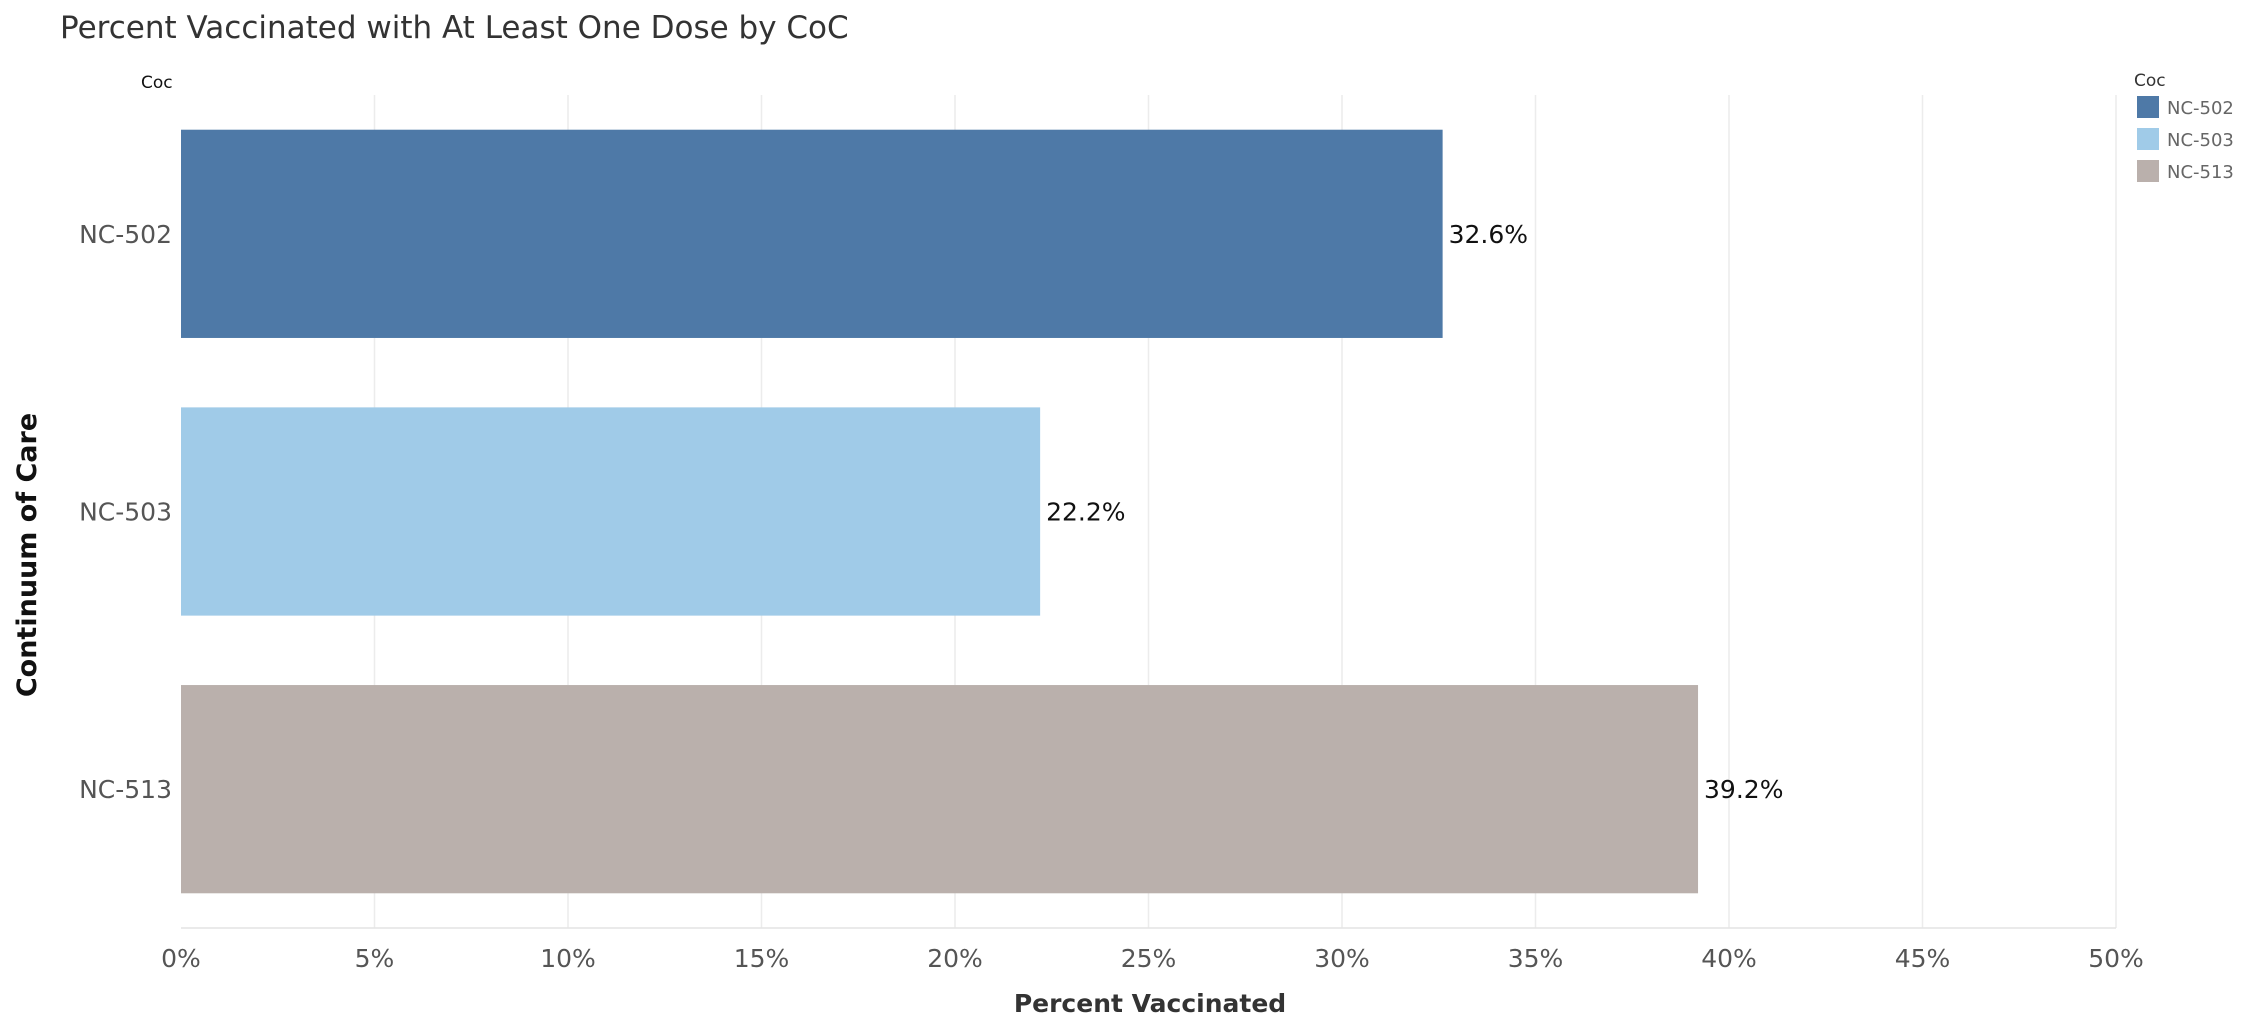 This screenshot has height=1023, width=2253. I want to click on x-tick-label: 40%, so click(1729, 958).